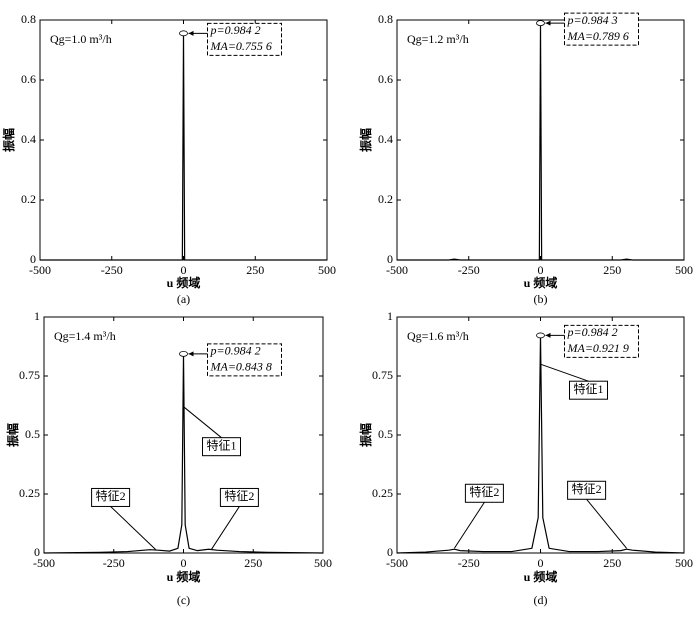 Image resolution: width=696 pixels, height=622 pixels. Describe the element at coordinates (81, 39) in the screenshot. I see `condition-label: Qg=1.0 m³/h` at that location.